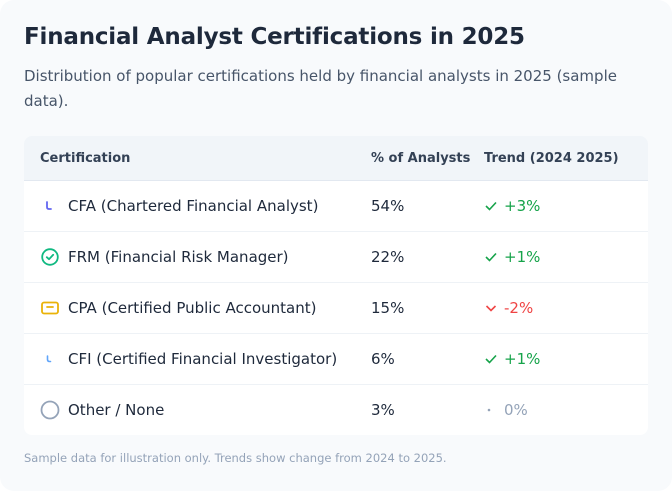 This screenshot has width=672, height=491. What do you see at coordinates (388, 257) in the screenshot?
I see `percent-value: 22%` at bounding box center [388, 257].